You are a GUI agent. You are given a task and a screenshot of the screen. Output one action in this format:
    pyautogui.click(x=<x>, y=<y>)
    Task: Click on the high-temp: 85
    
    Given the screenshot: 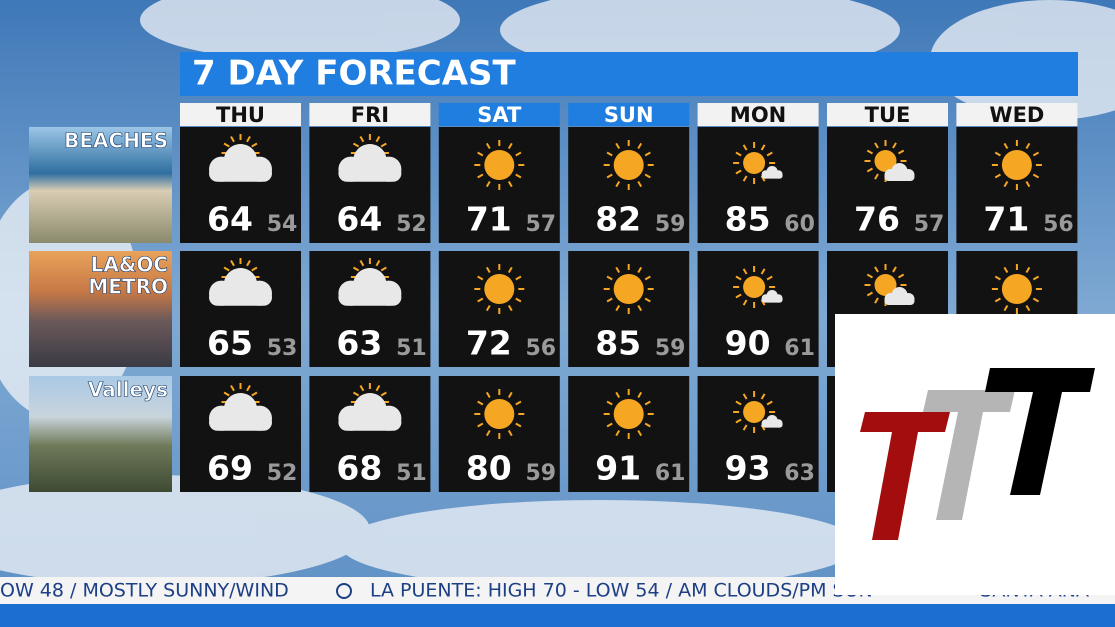 What is the action you would take?
    pyautogui.click(x=618, y=343)
    